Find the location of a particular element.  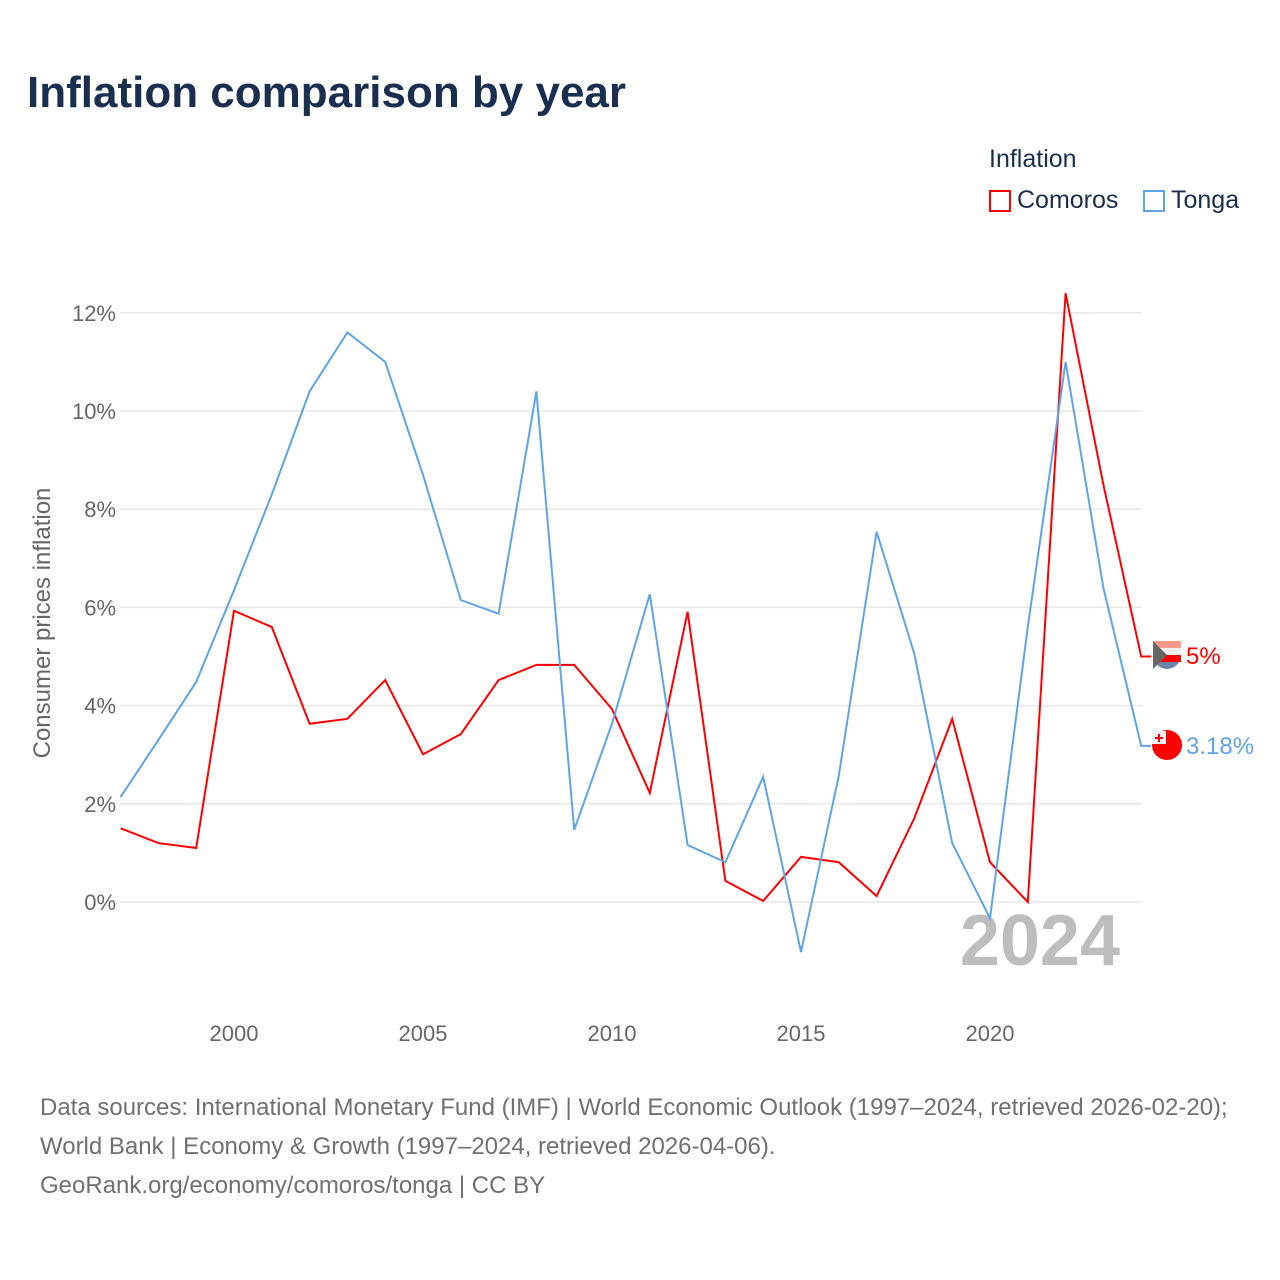

year-watermark: 2024 is located at coordinates (1040, 941).